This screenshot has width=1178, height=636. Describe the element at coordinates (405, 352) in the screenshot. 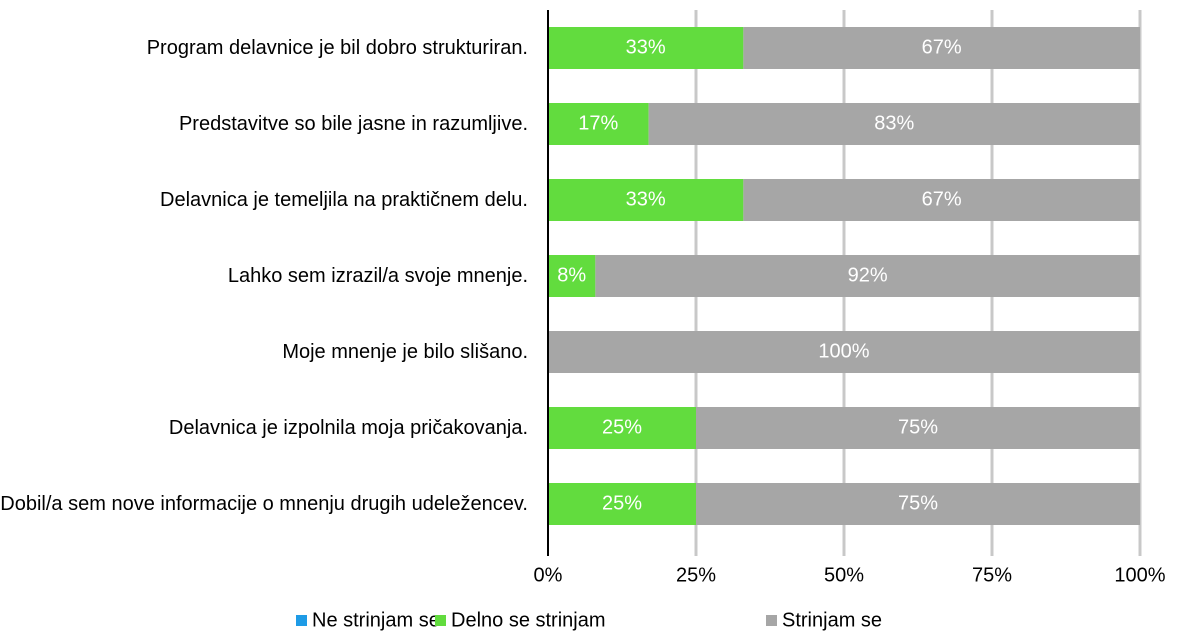

I see `category-label: Moje mnenje je bilo slišano.` at that location.